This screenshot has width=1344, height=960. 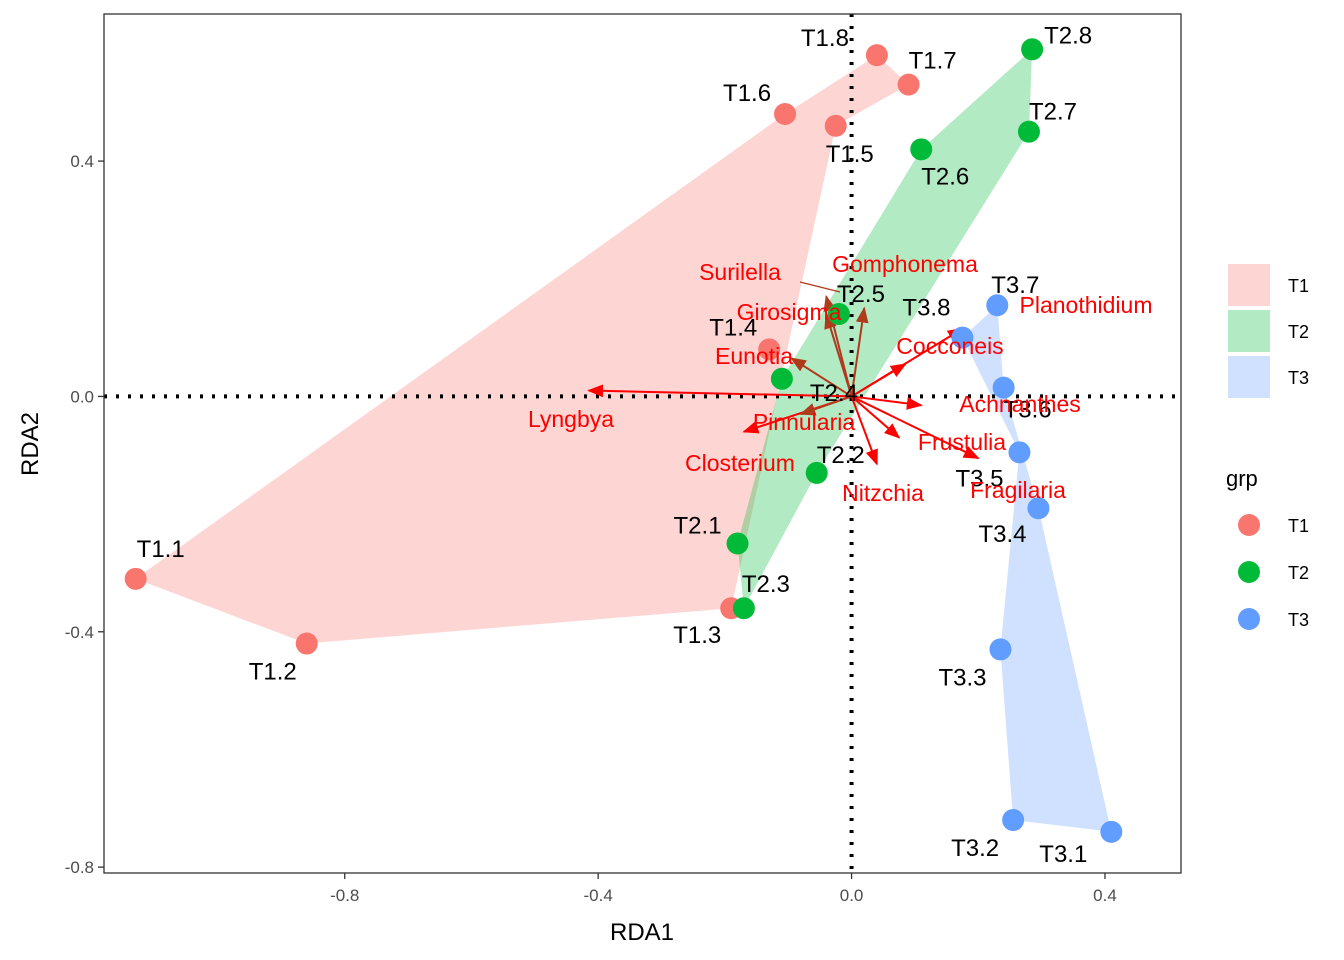 I want to click on x-tick-label: 0.0, so click(x=852, y=895).